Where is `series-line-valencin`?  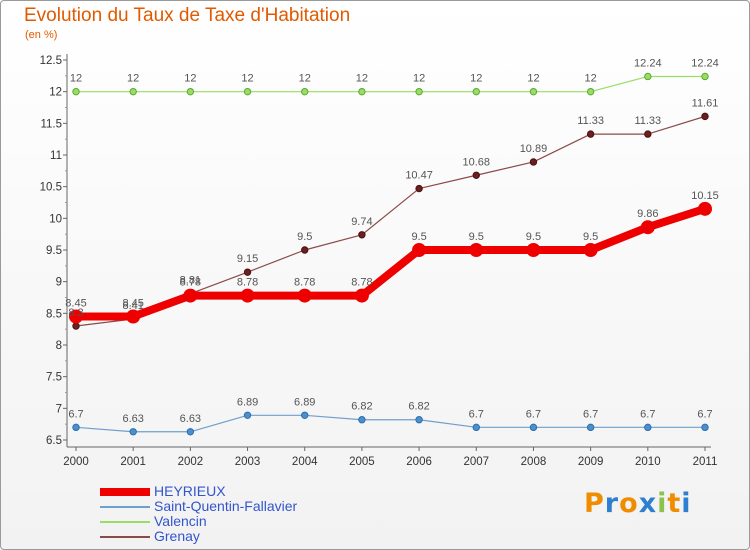 series-line-valencin is located at coordinates (390, 84).